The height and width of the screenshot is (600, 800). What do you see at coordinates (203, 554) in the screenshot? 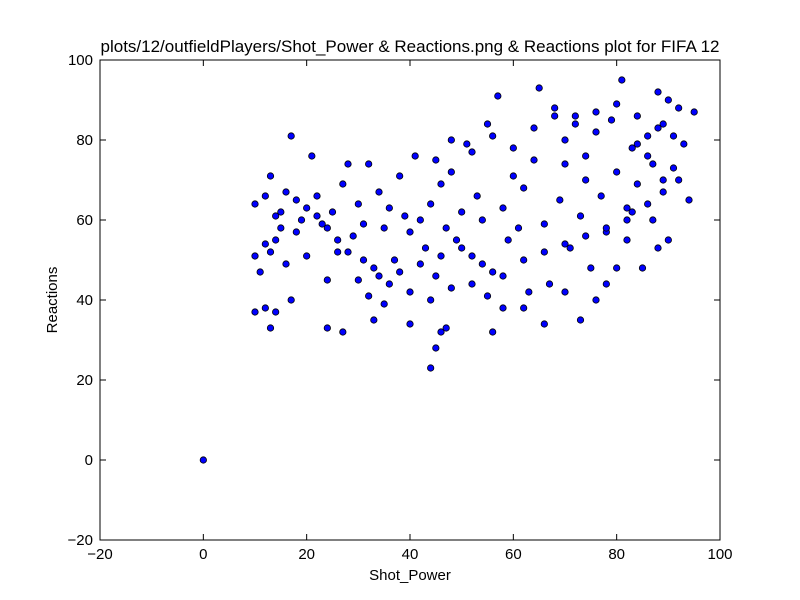
I see `x-tick-label: 0` at bounding box center [203, 554].